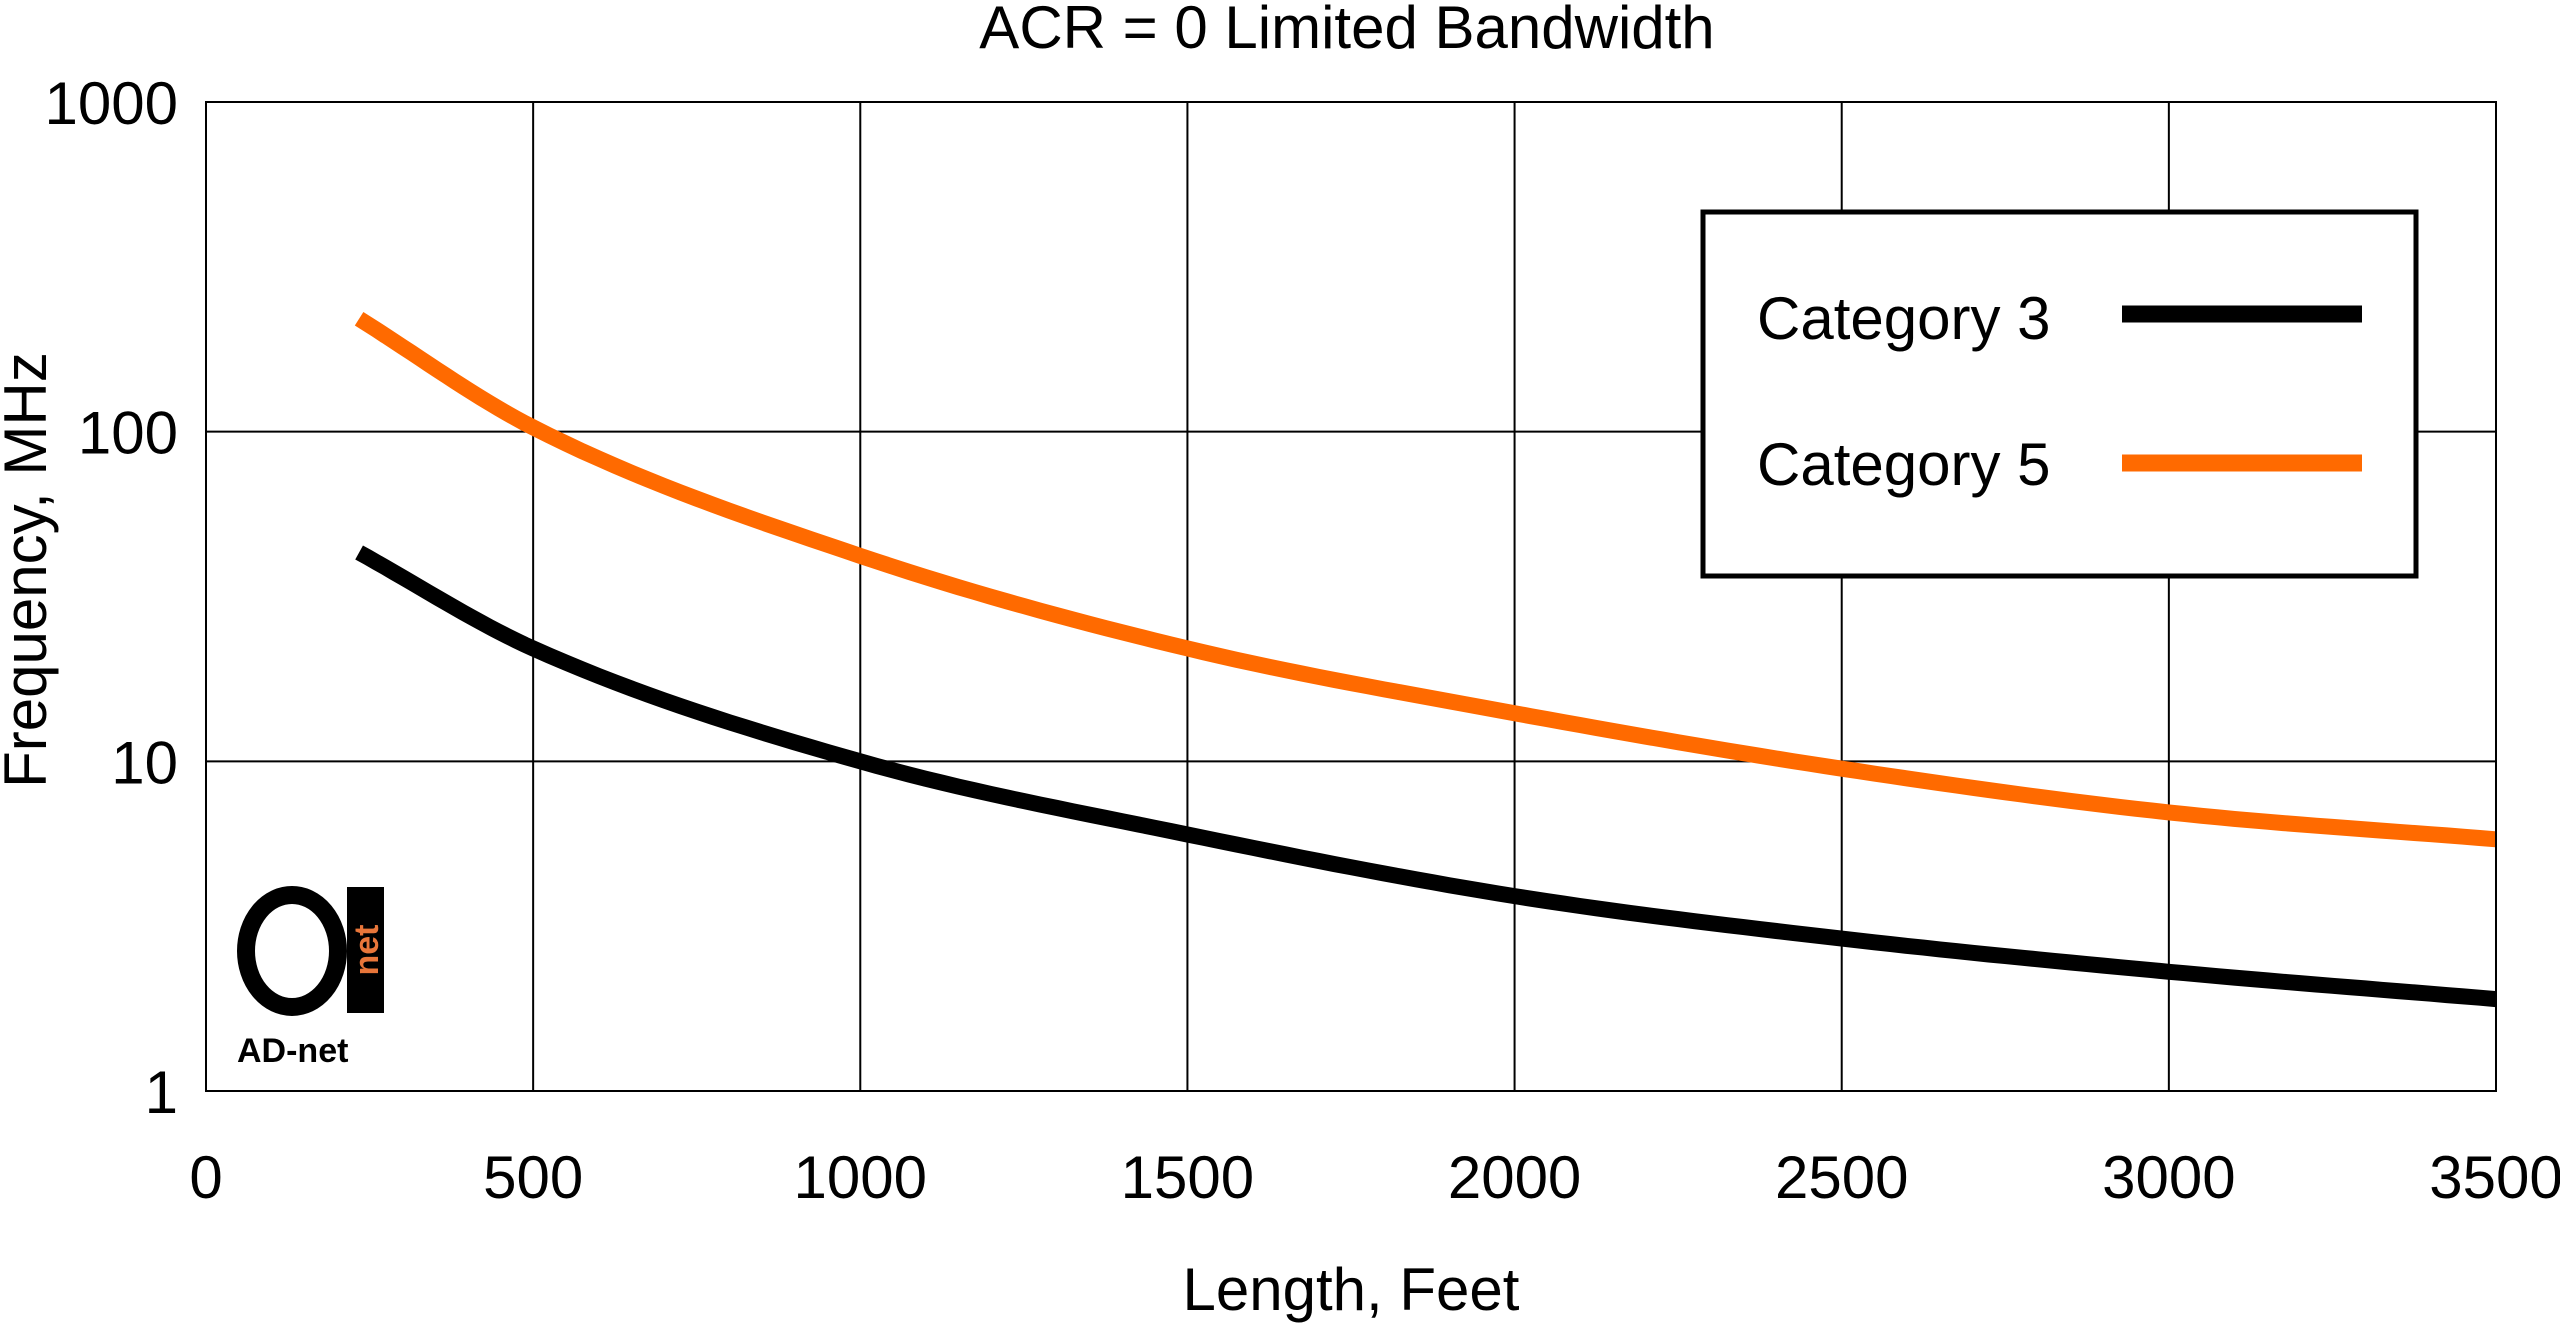  Describe the element at coordinates (292, 1051) in the screenshot. I see `logo-text: AD-net` at that location.